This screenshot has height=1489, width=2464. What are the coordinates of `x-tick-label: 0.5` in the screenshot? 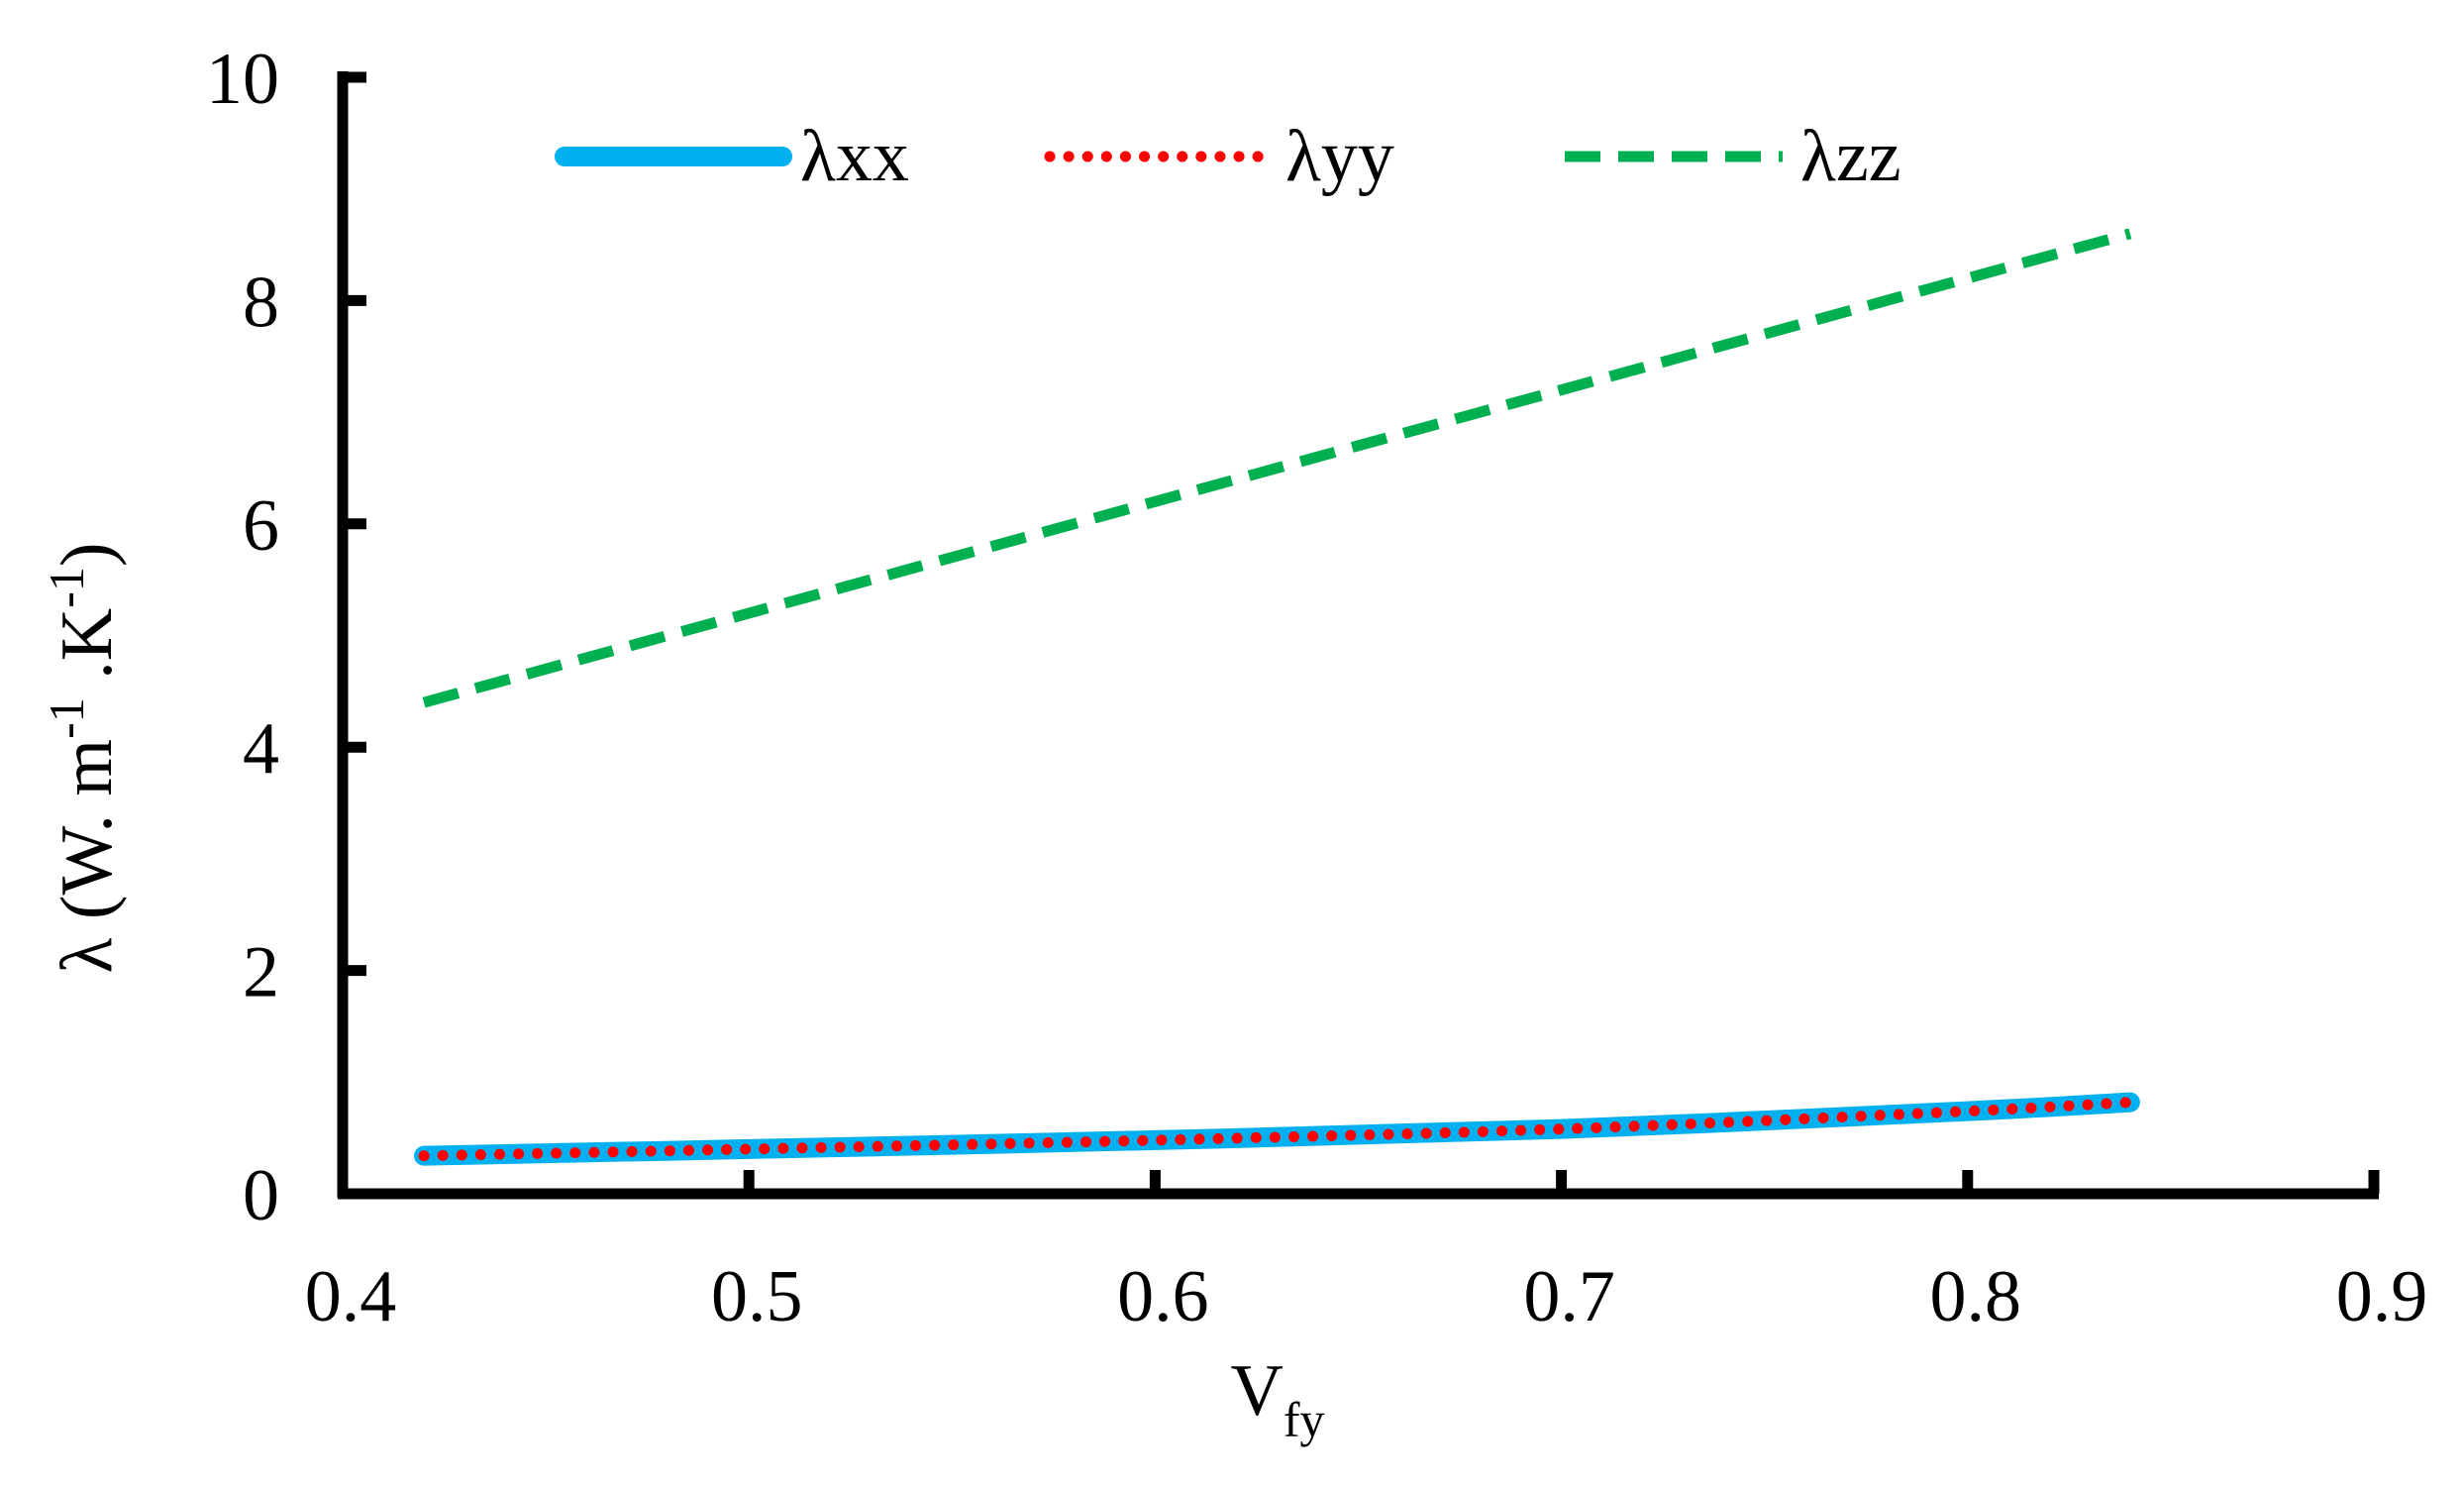 It's located at (757, 1296).